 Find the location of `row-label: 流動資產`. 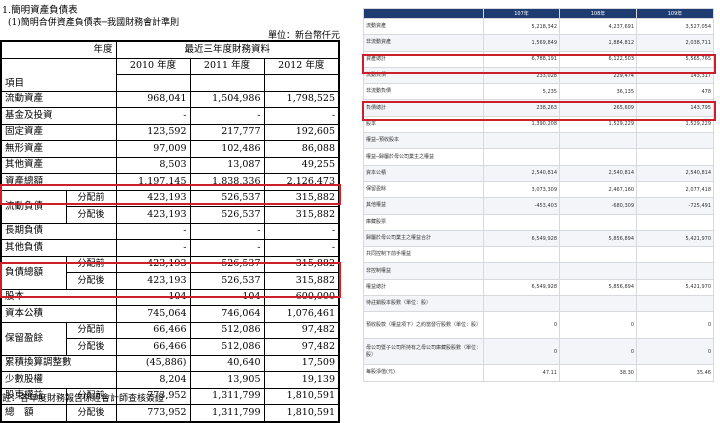

row-label: 流動資產 is located at coordinates (58, 99).